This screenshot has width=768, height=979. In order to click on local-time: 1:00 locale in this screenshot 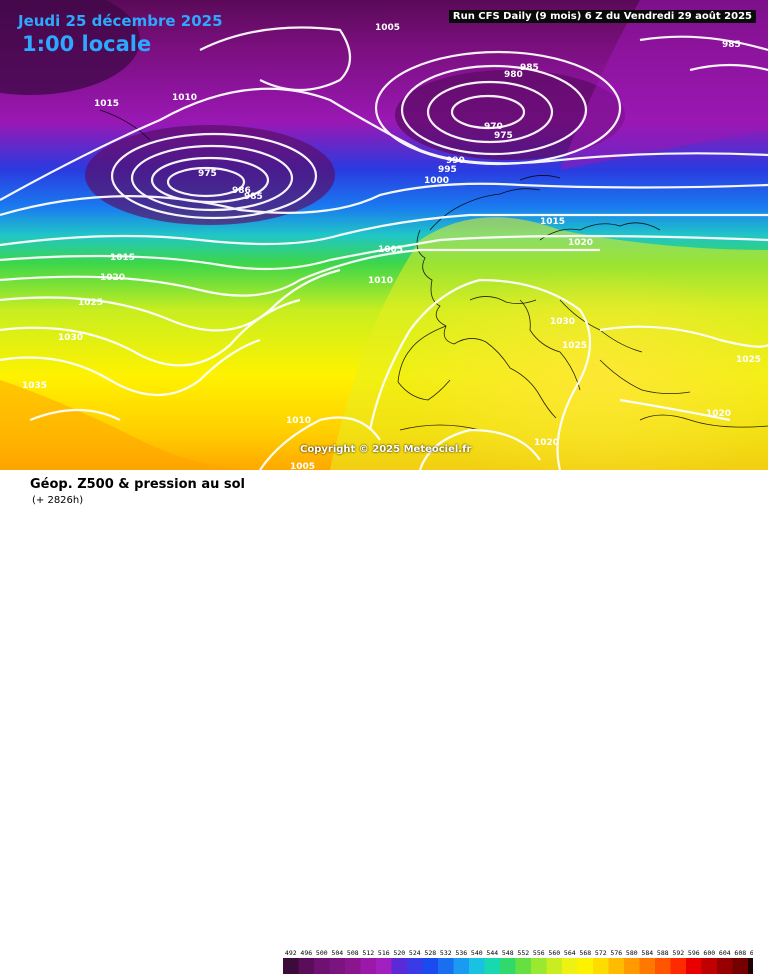, I will do `click(87, 44)`.